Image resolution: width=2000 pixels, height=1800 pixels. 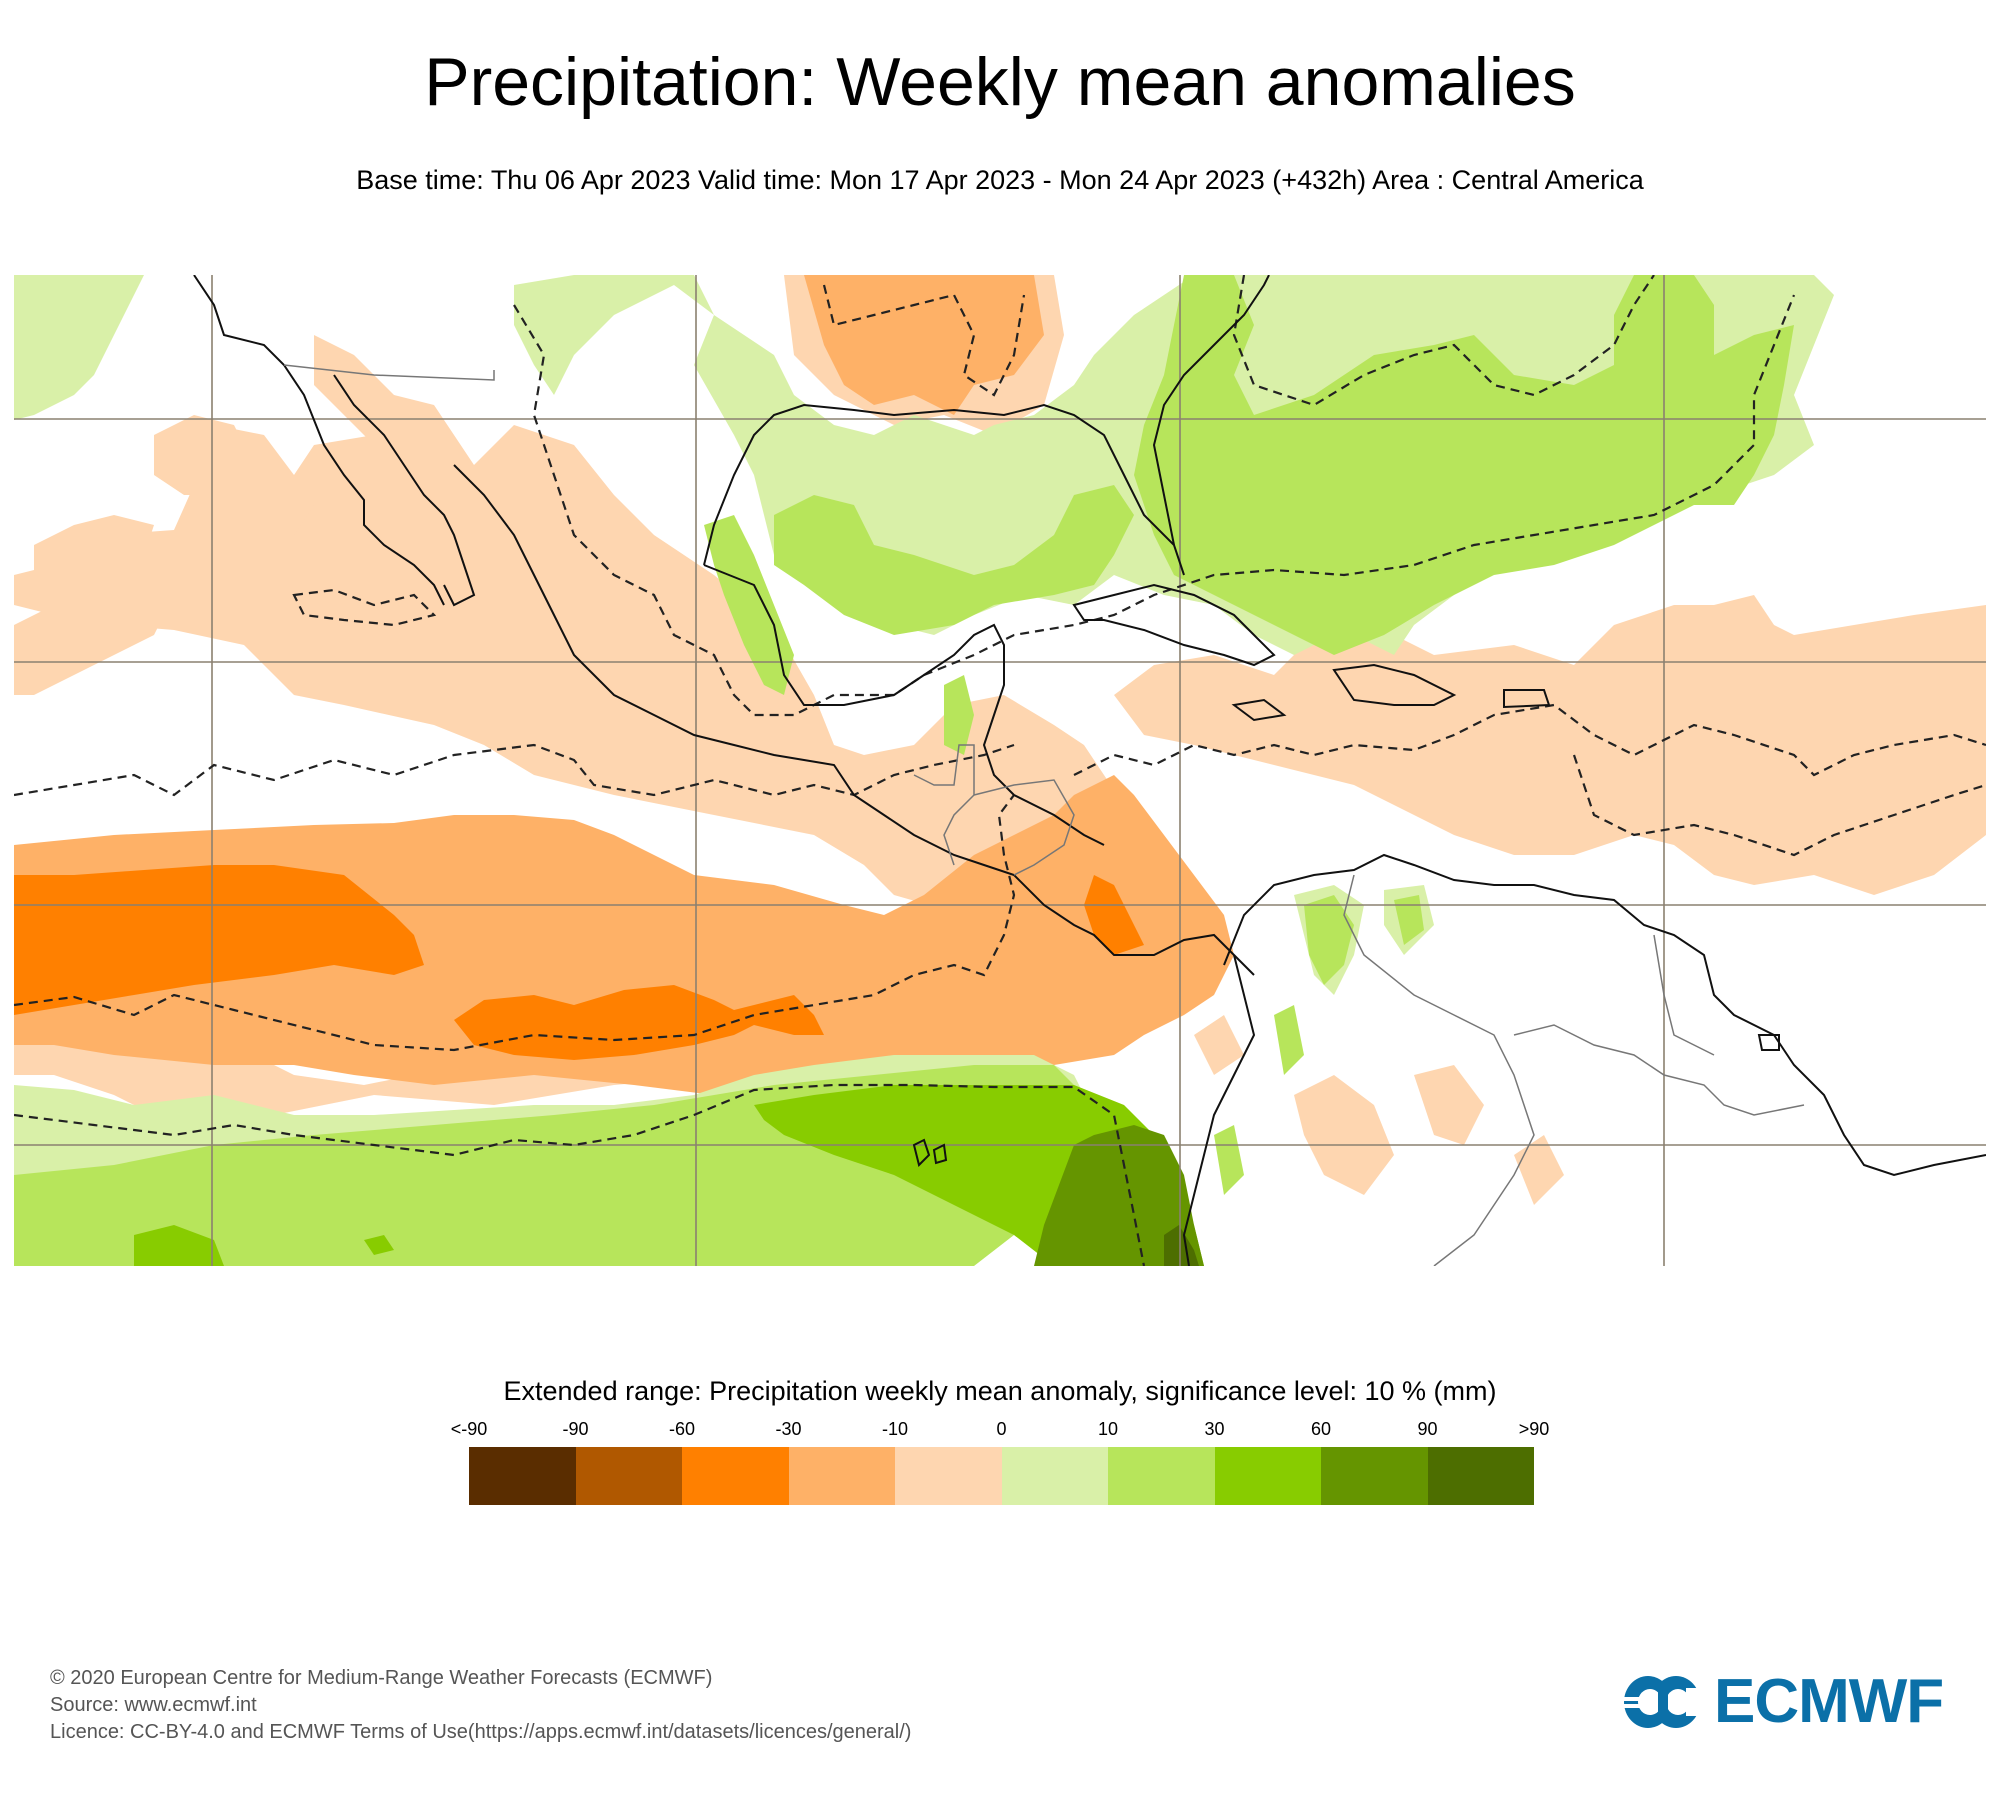 I want to click on coast-south-america, so click(x=1604, y=1015).